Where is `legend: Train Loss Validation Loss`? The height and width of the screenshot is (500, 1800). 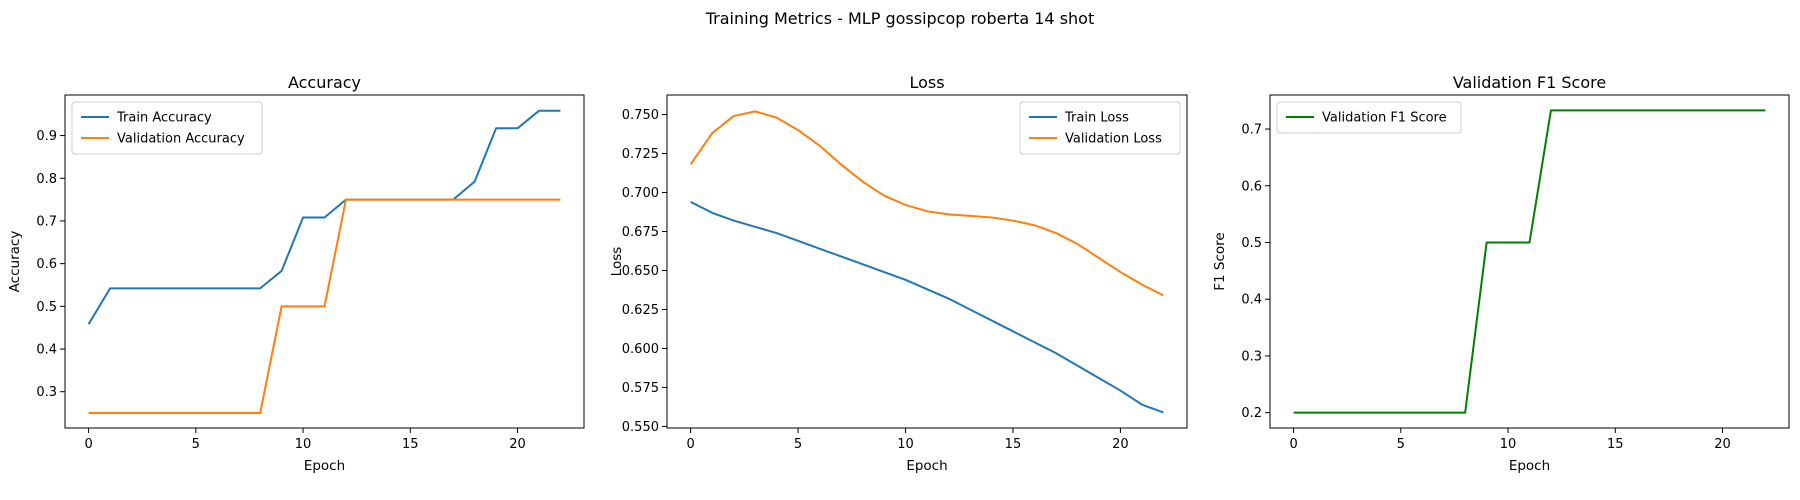
legend: Train Loss Validation Loss is located at coordinates (1100, 128).